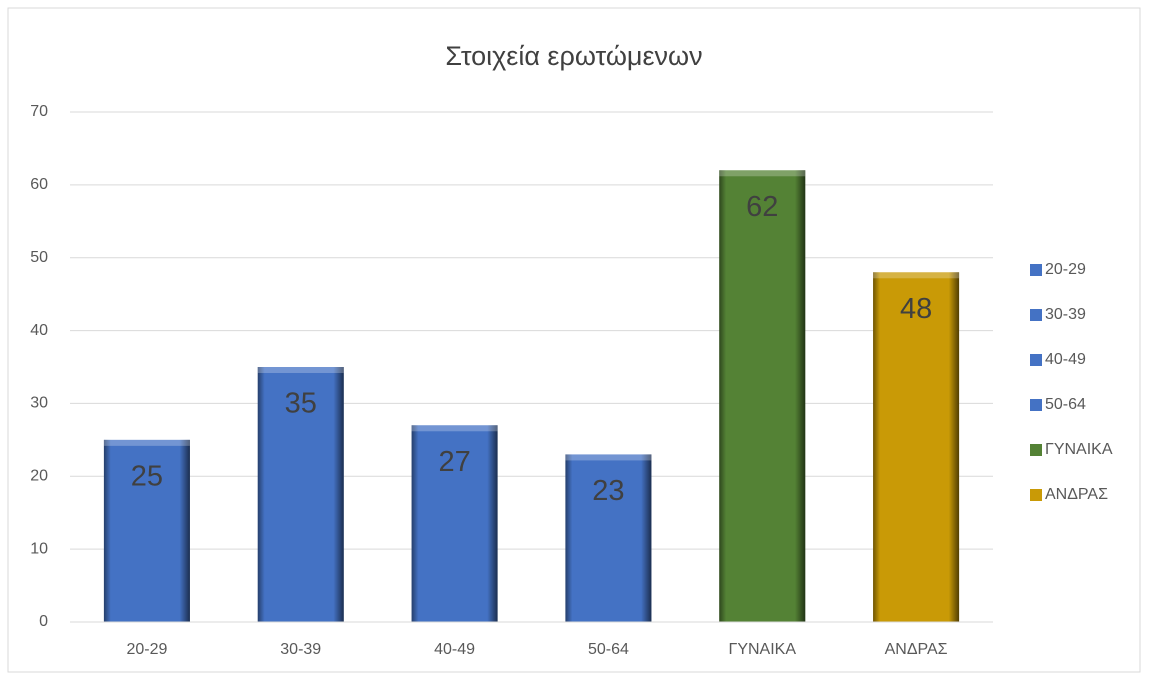 The height and width of the screenshot is (680, 1149). What do you see at coordinates (916, 309) in the screenshot?
I see `data-label: 48` at bounding box center [916, 309].